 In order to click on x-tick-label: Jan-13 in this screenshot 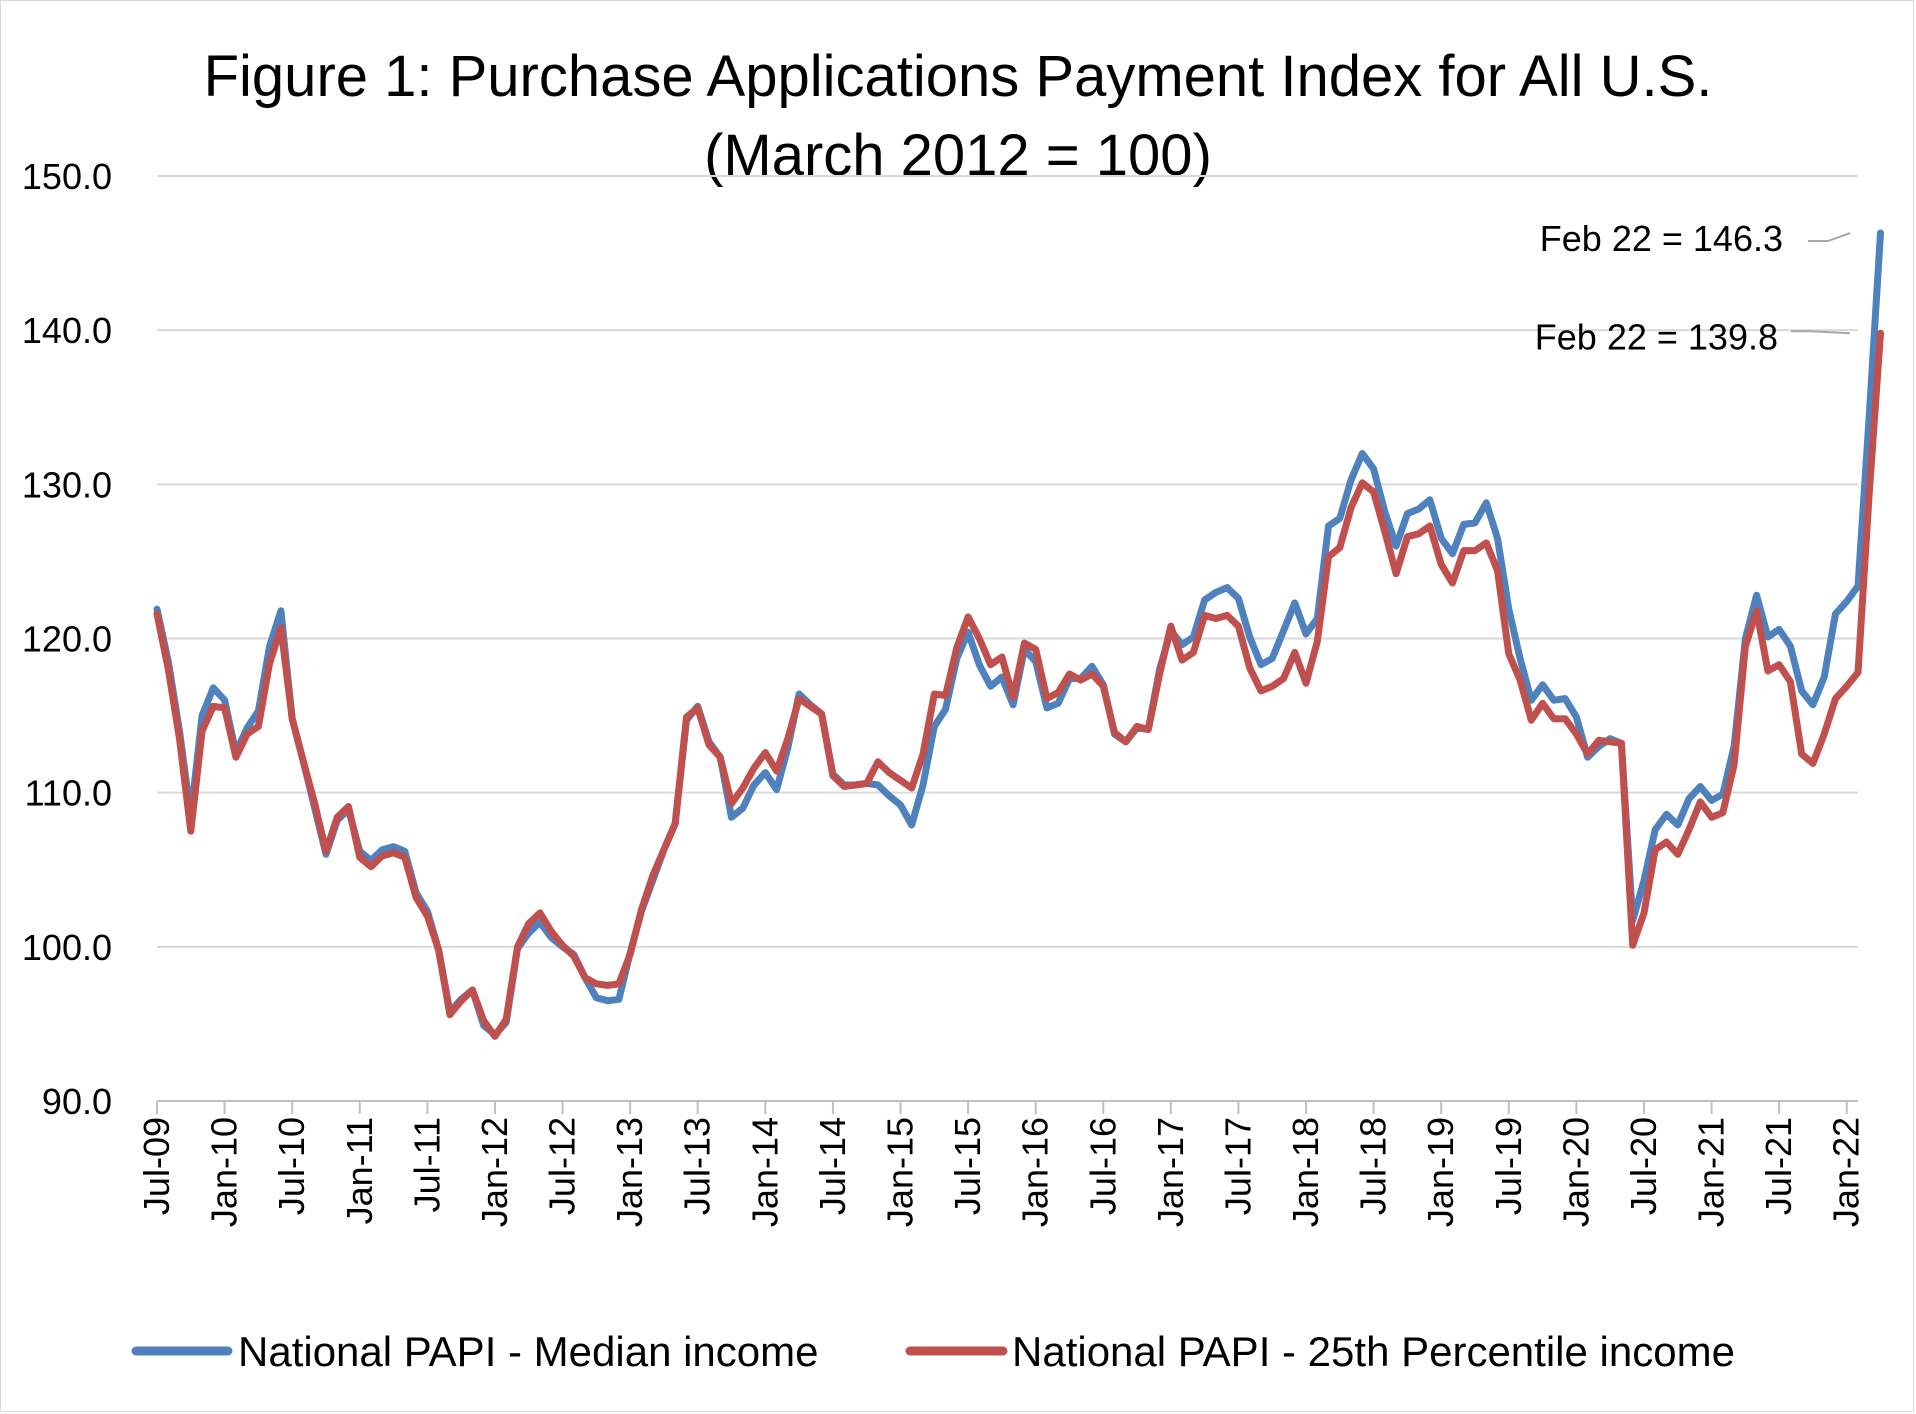, I will do `click(629, 1172)`.